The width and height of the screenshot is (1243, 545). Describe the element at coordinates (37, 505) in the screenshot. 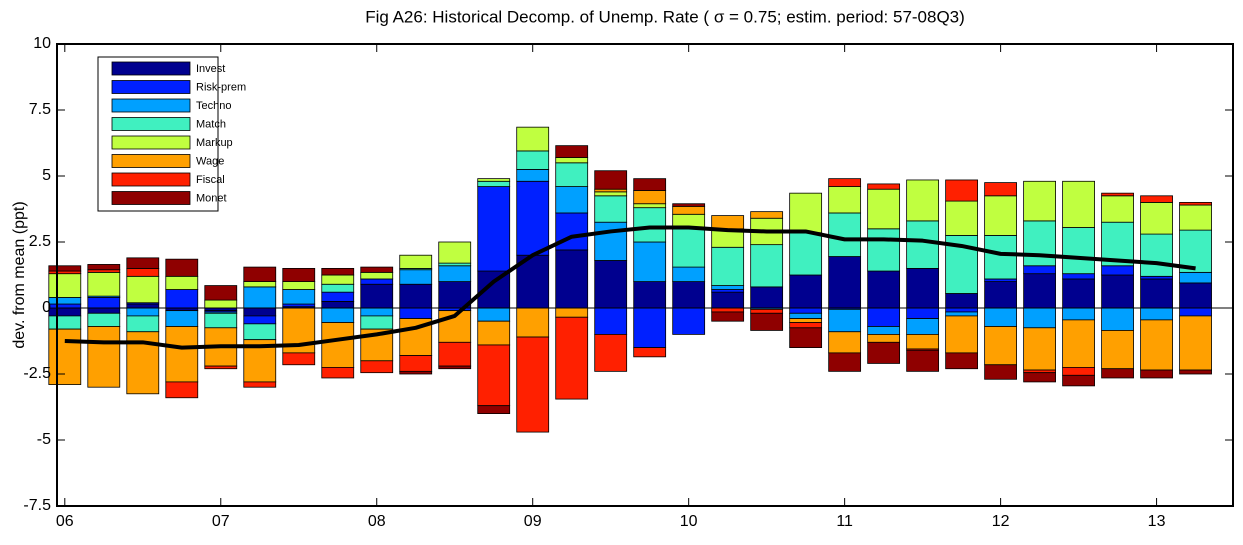

I see `y-tick-label: -7.5` at that location.